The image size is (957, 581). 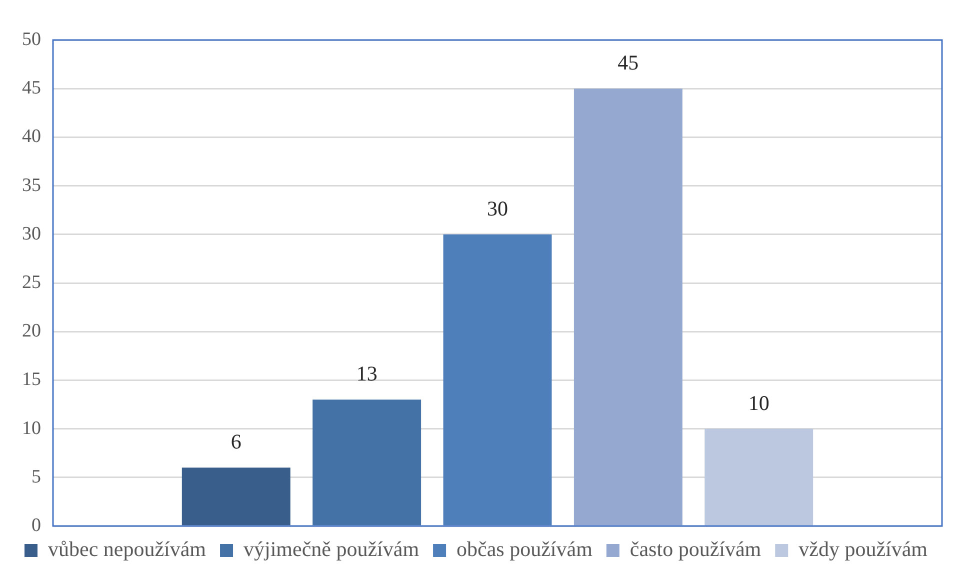 What do you see at coordinates (36, 477) in the screenshot?
I see `y-tick-label: 5` at bounding box center [36, 477].